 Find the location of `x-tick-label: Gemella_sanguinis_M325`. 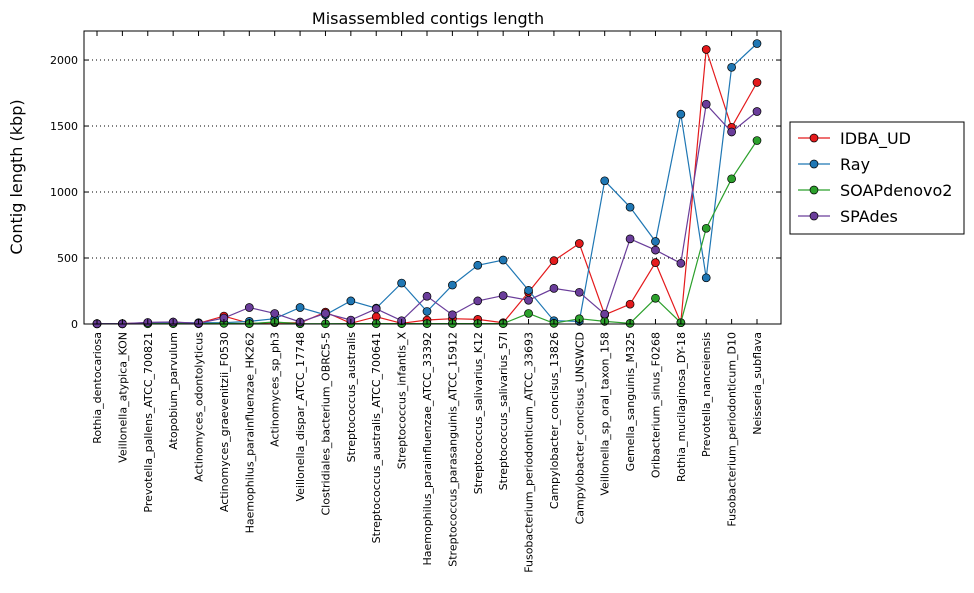

x-tick-label: Gemella_sanguinis_M325 is located at coordinates (630, 401).